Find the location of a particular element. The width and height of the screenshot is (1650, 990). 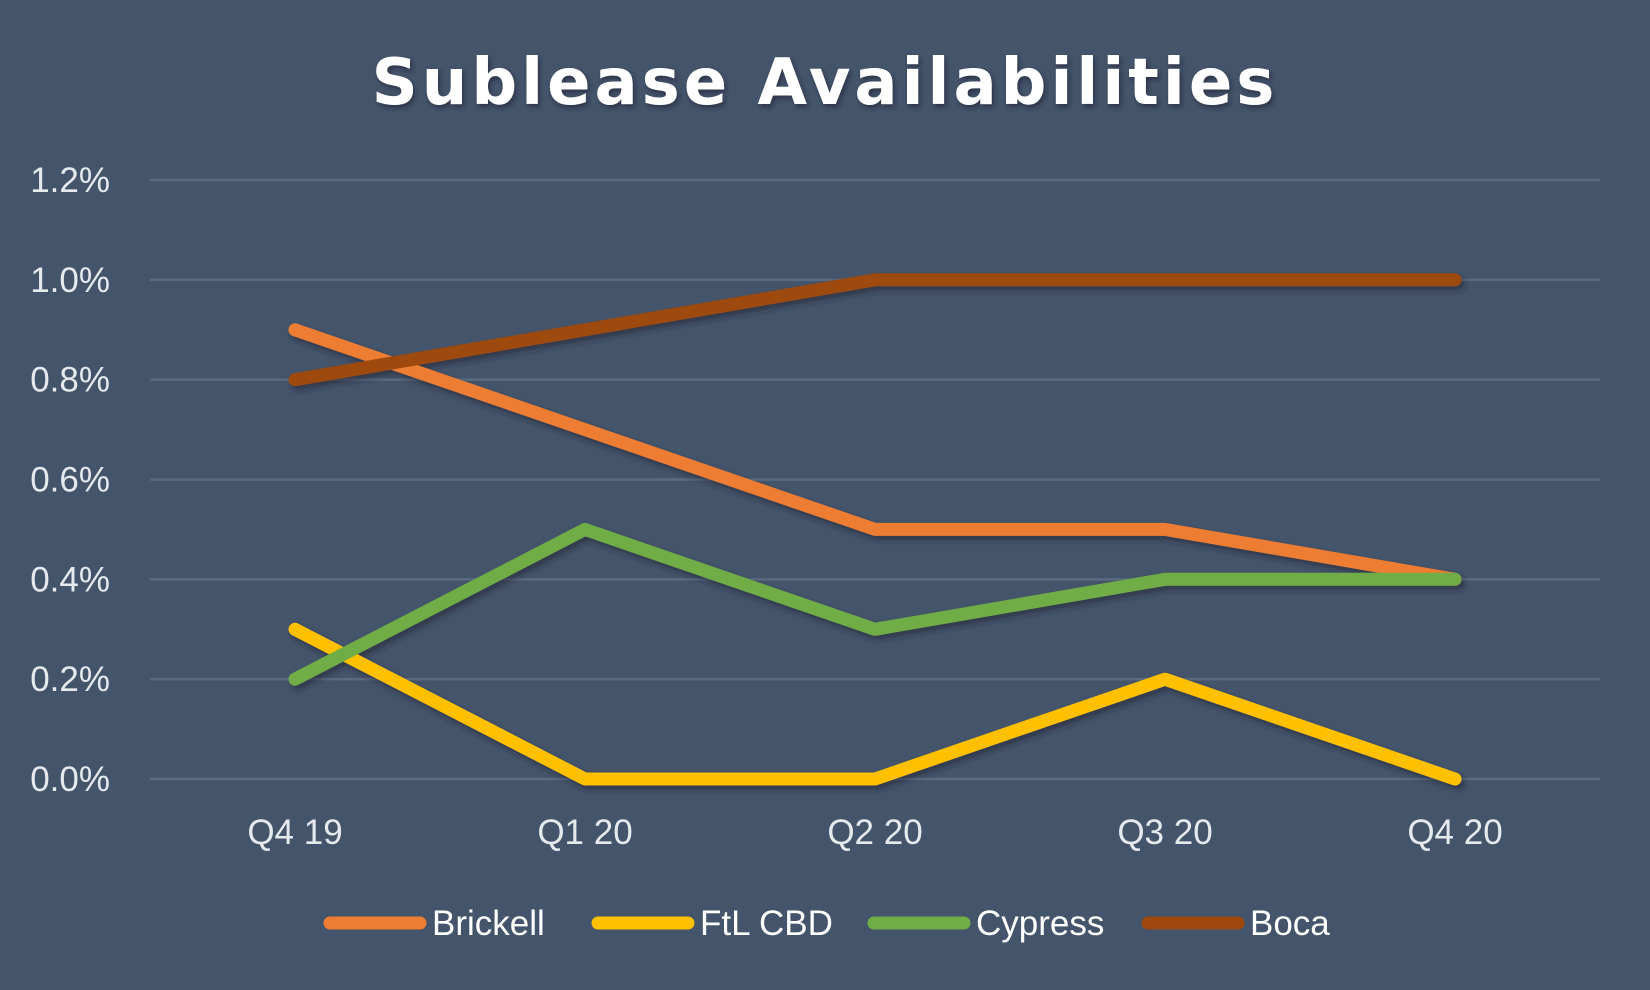

y-tick-label: 0.6% is located at coordinates (70, 480).